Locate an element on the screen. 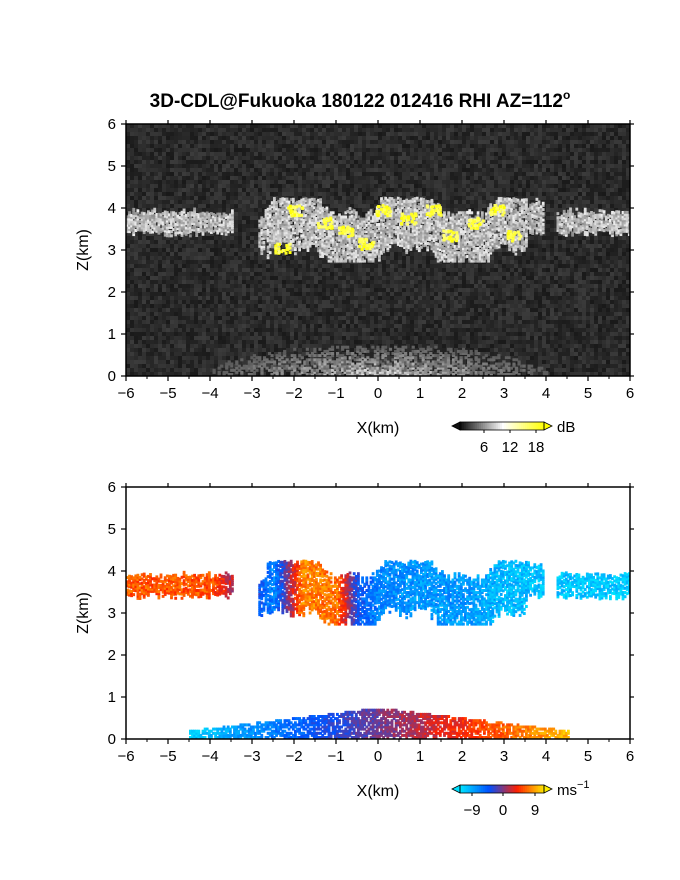 Image resolution: width=680 pixels, height=880 pixels. colorbar-unit: ms−1 is located at coordinates (573, 789).